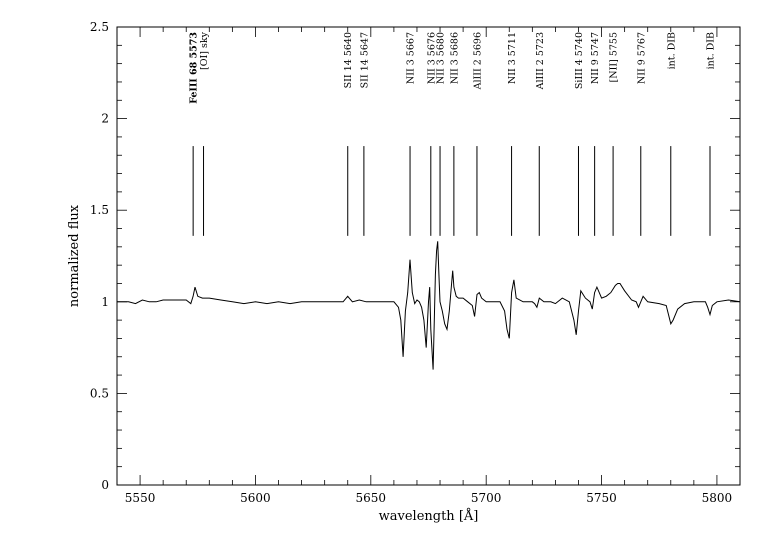  What do you see at coordinates (99, 256) in the screenshot?
I see `y-tick-labels: 0 0.5 1 1.5 2 2.5` at bounding box center [99, 256].